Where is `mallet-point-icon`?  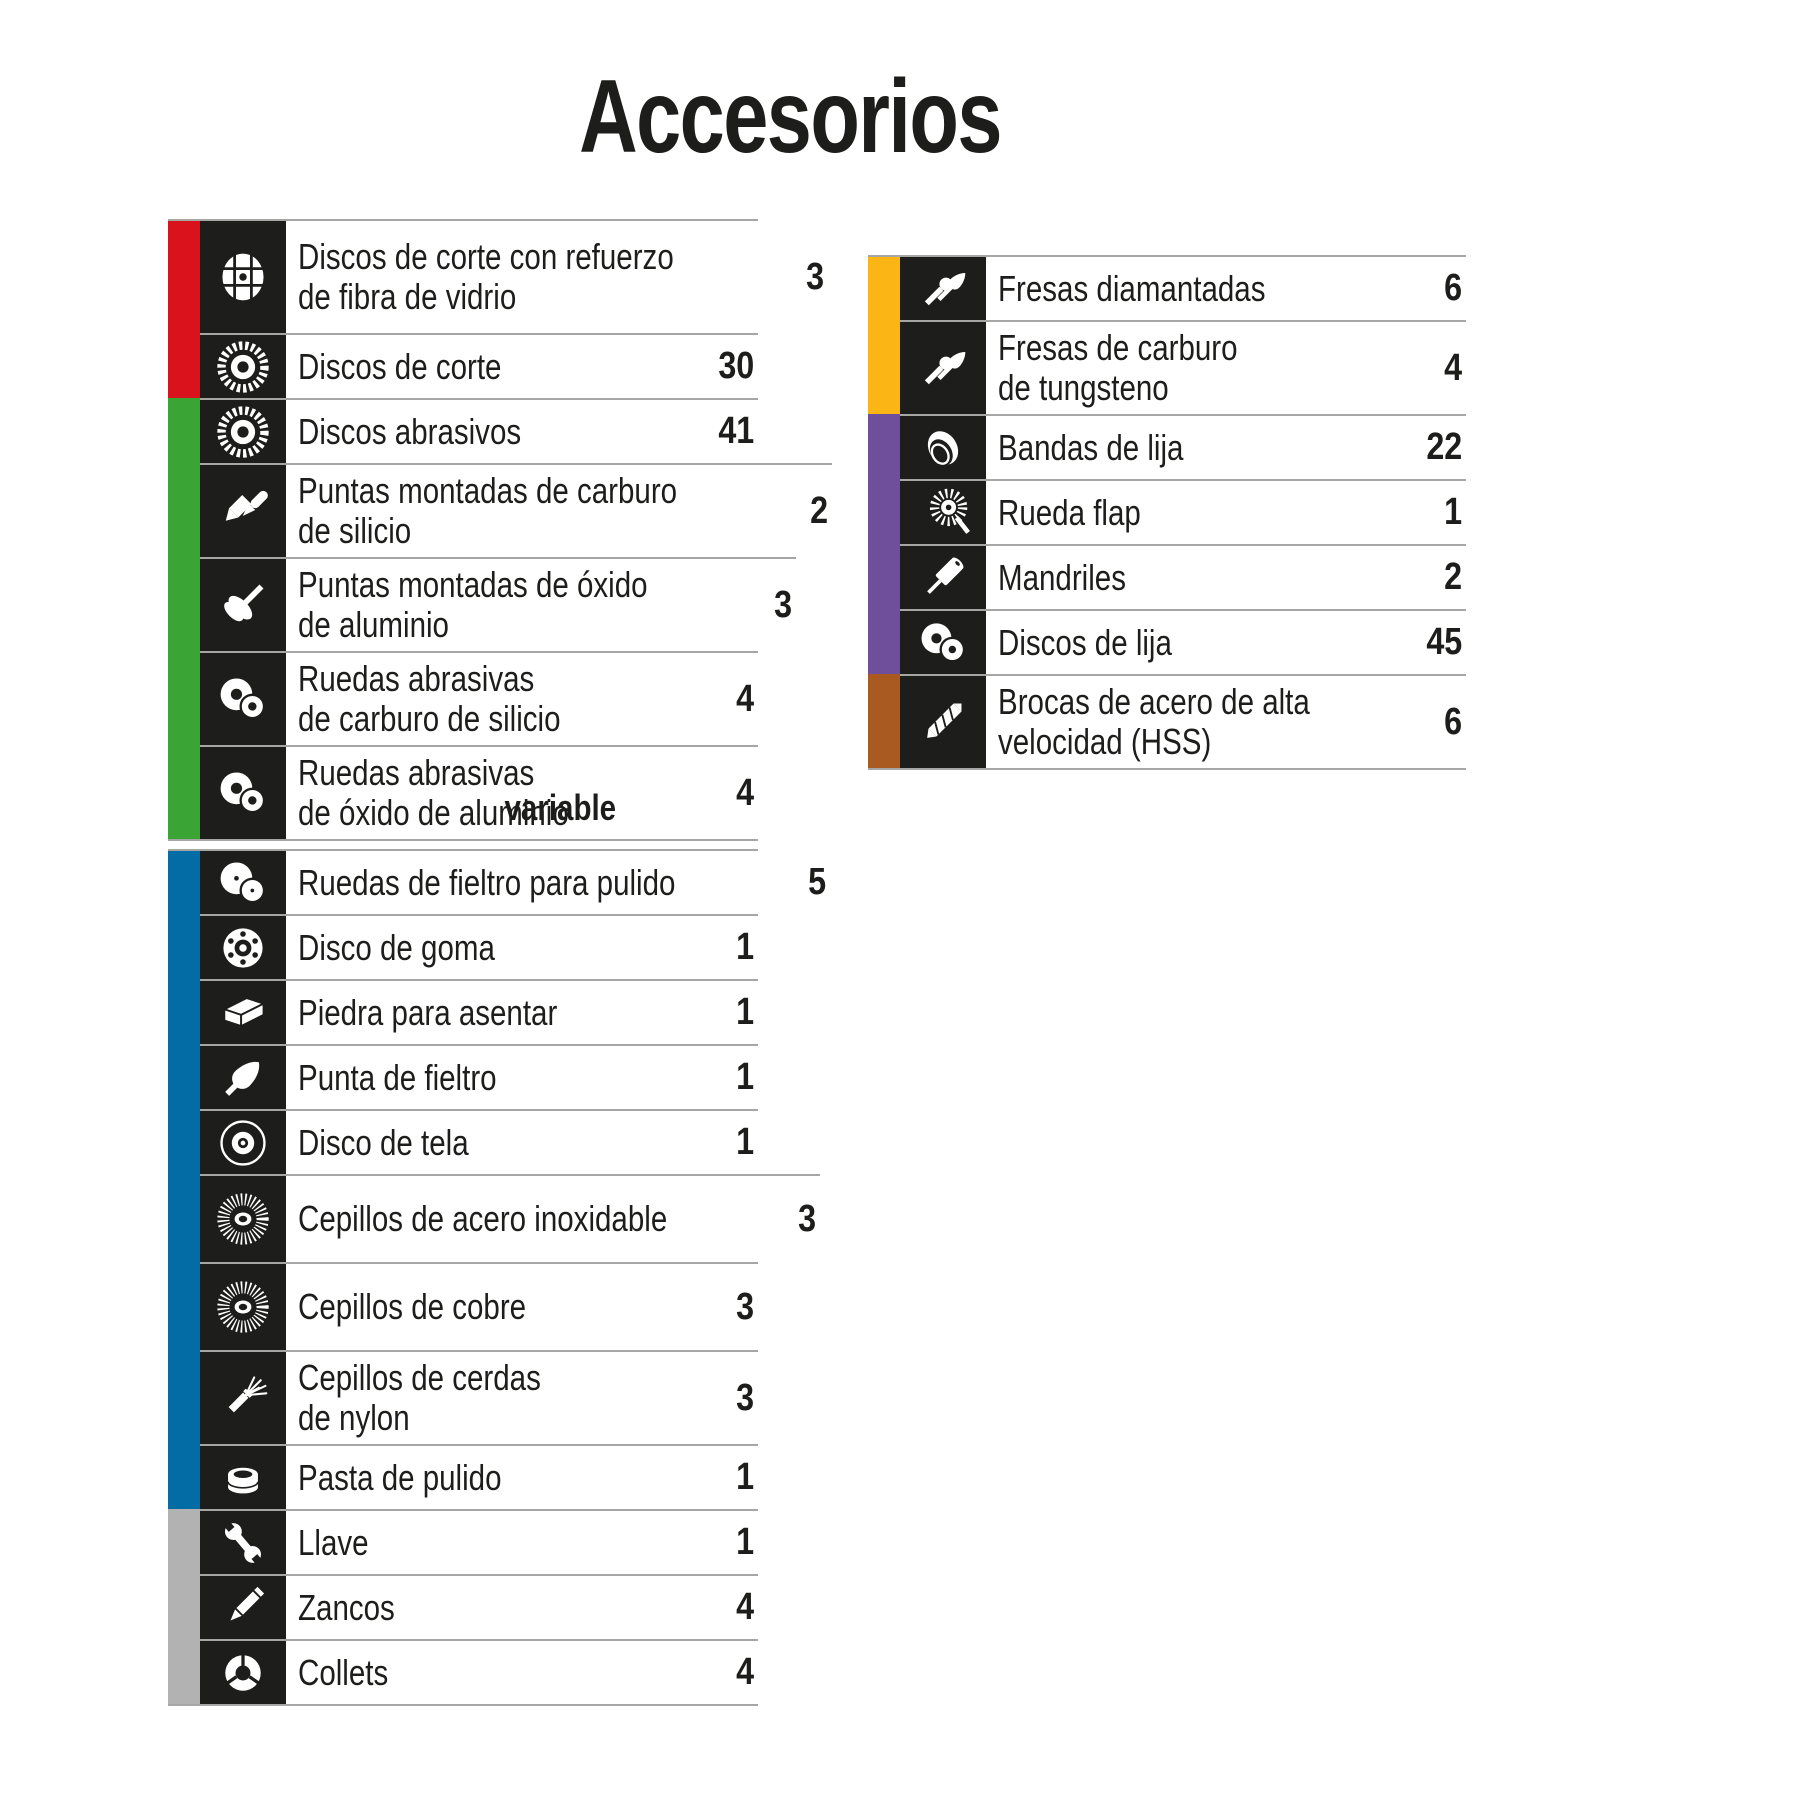 mallet-point-icon is located at coordinates (243, 605).